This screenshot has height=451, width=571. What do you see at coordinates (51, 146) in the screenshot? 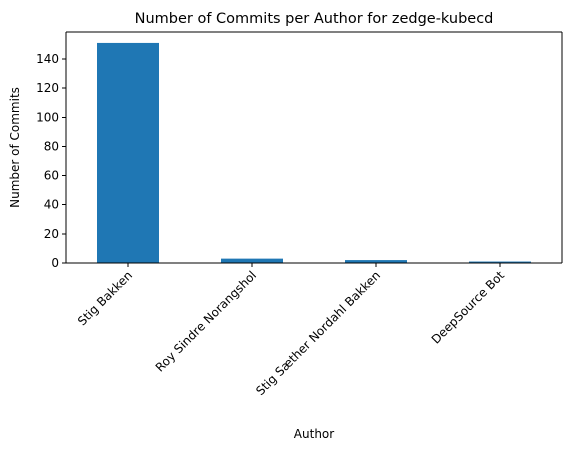
I see `y-tick-label: 80` at bounding box center [51, 146].